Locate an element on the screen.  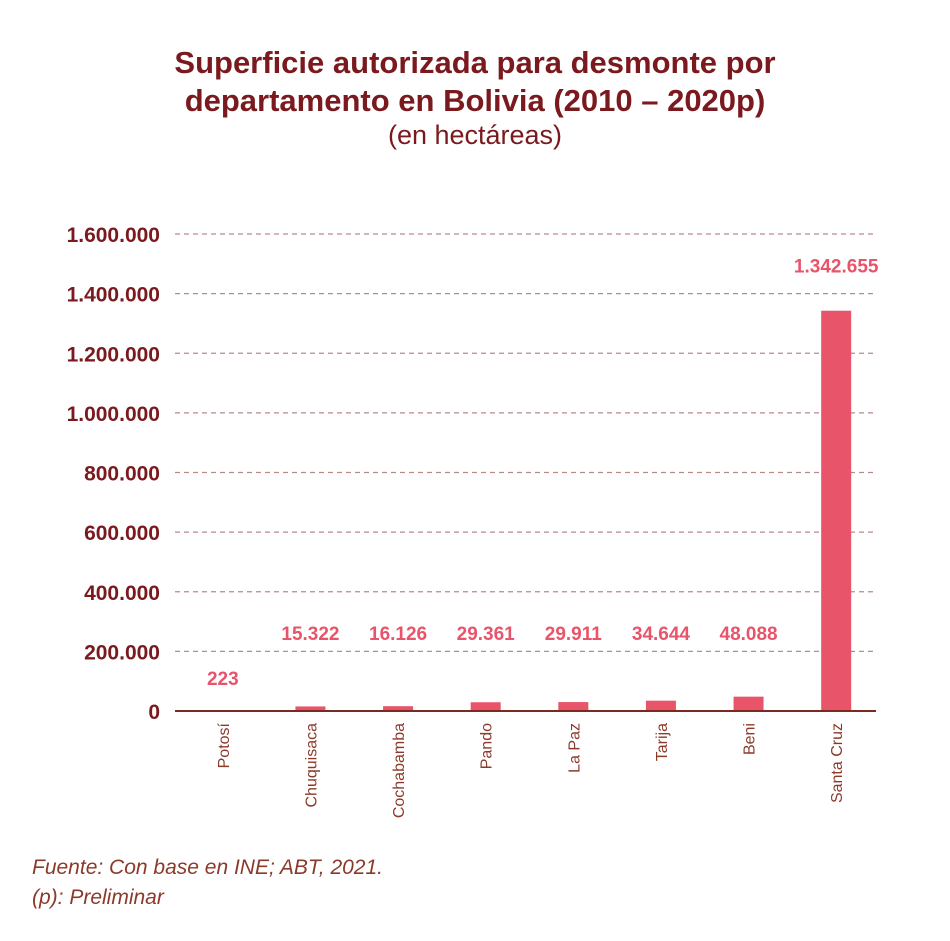
y-tick-label: 1.200.000 is located at coordinates (113, 354).